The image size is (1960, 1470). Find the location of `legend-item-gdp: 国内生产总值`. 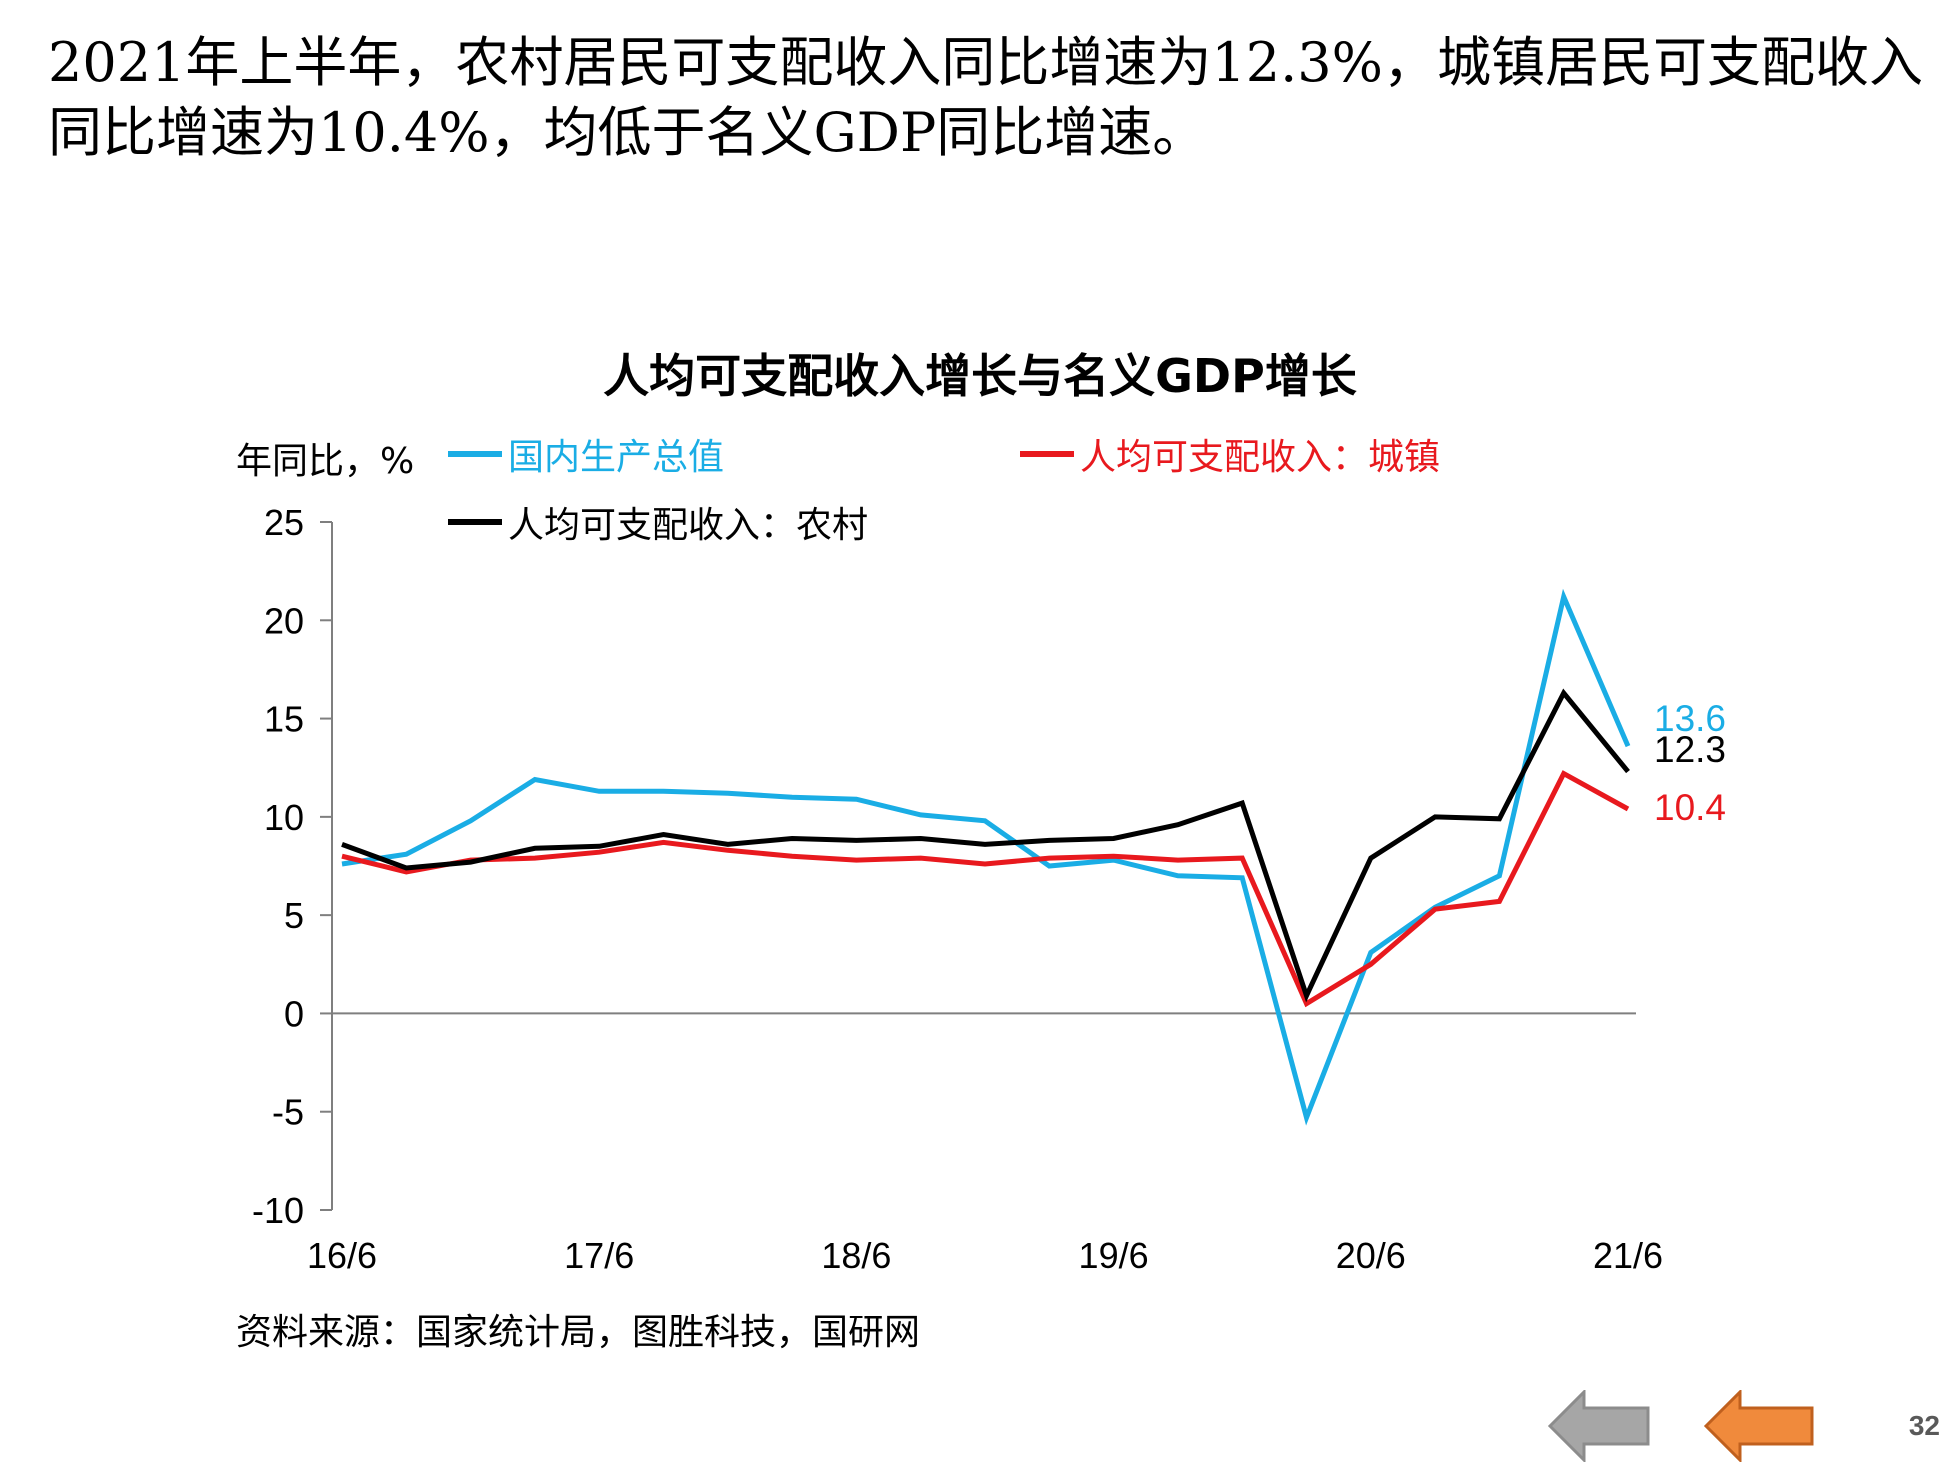

legend-item-gdp: 国内生产总值 is located at coordinates (586, 454).